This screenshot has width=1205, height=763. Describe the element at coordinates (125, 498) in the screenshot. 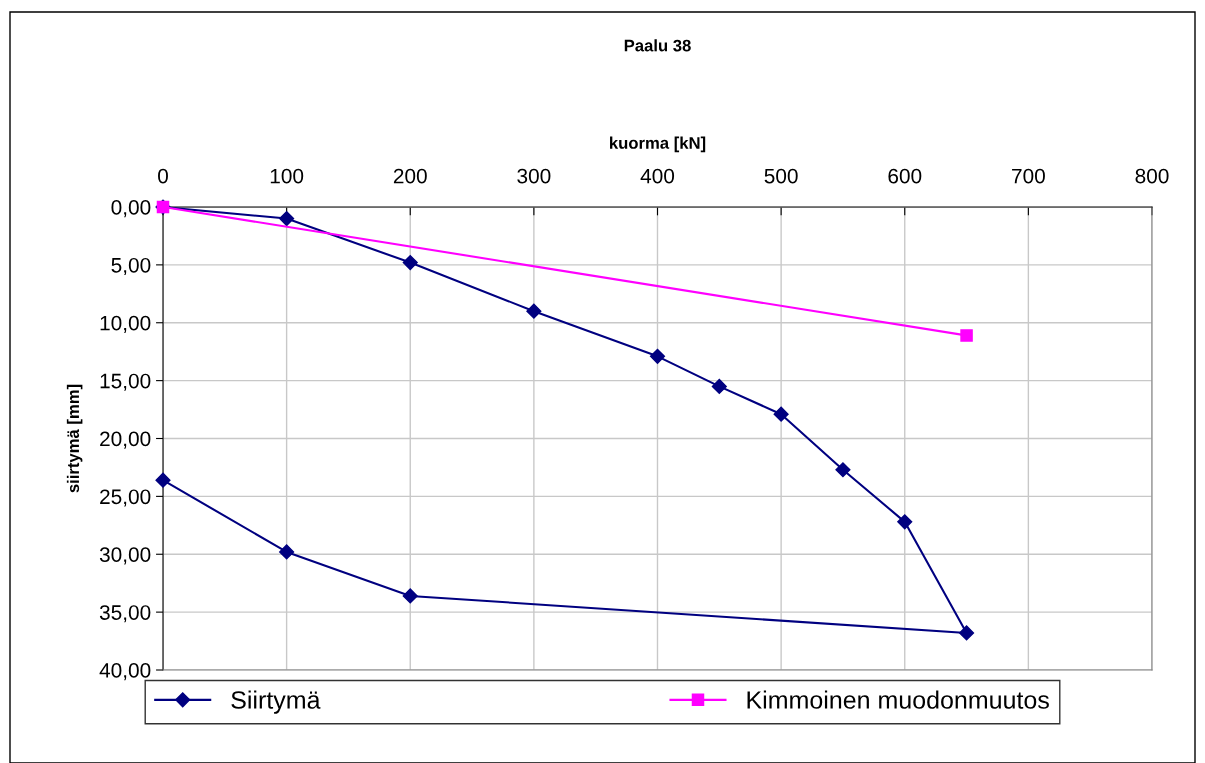

I see `y-tick-label: 25,00` at that location.